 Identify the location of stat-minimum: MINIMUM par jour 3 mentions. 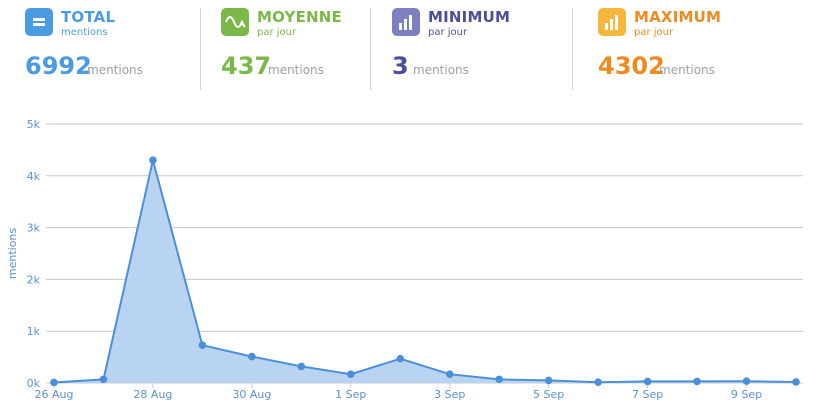
(472, 49).